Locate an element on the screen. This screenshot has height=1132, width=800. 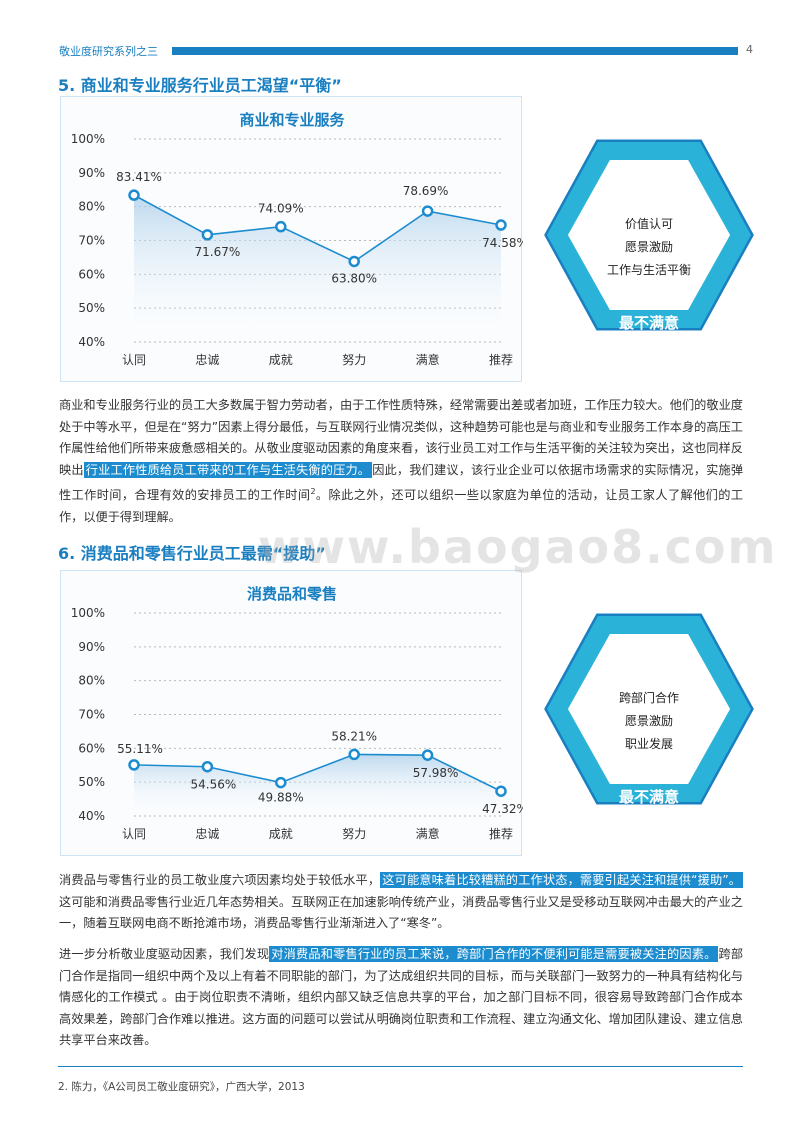
data-label: 55.11% is located at coordinates (140, 749).